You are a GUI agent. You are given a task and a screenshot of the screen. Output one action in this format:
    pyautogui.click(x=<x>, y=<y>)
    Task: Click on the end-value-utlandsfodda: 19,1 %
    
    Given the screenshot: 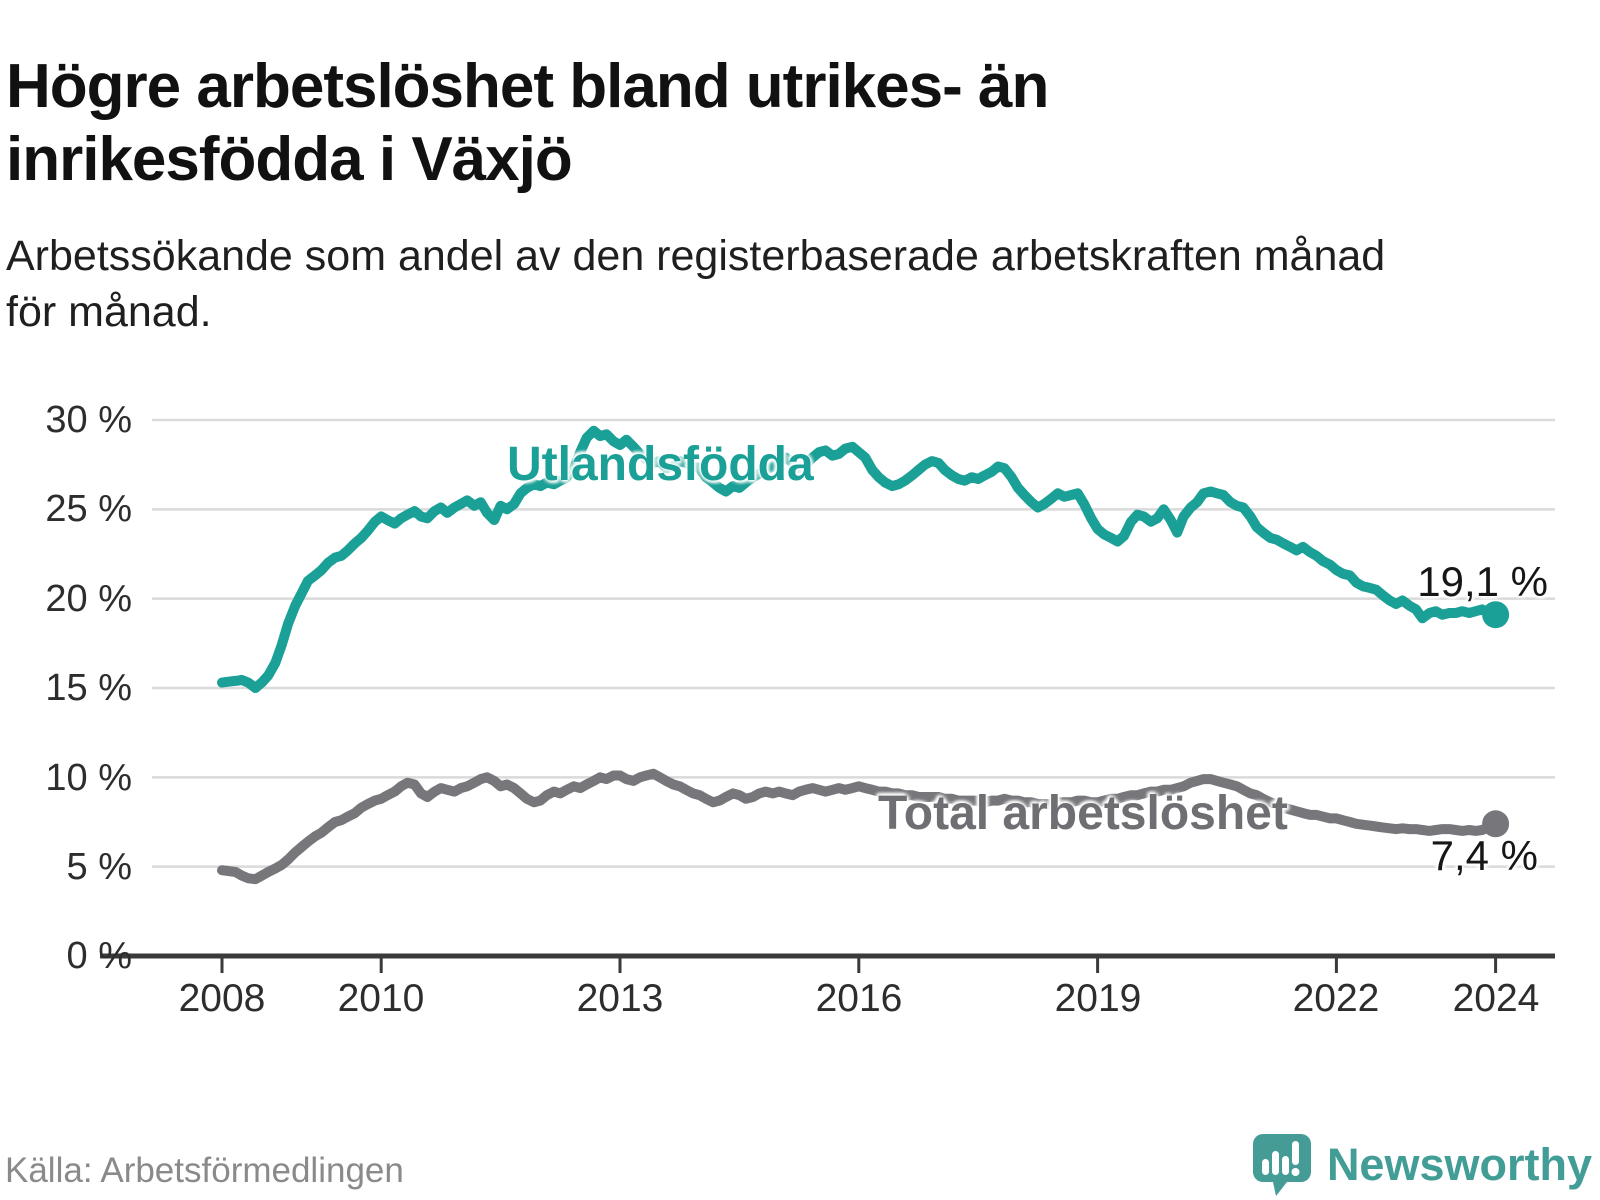 What is the action you would take?
    pyautogui.click(x=1482, y=581)
    